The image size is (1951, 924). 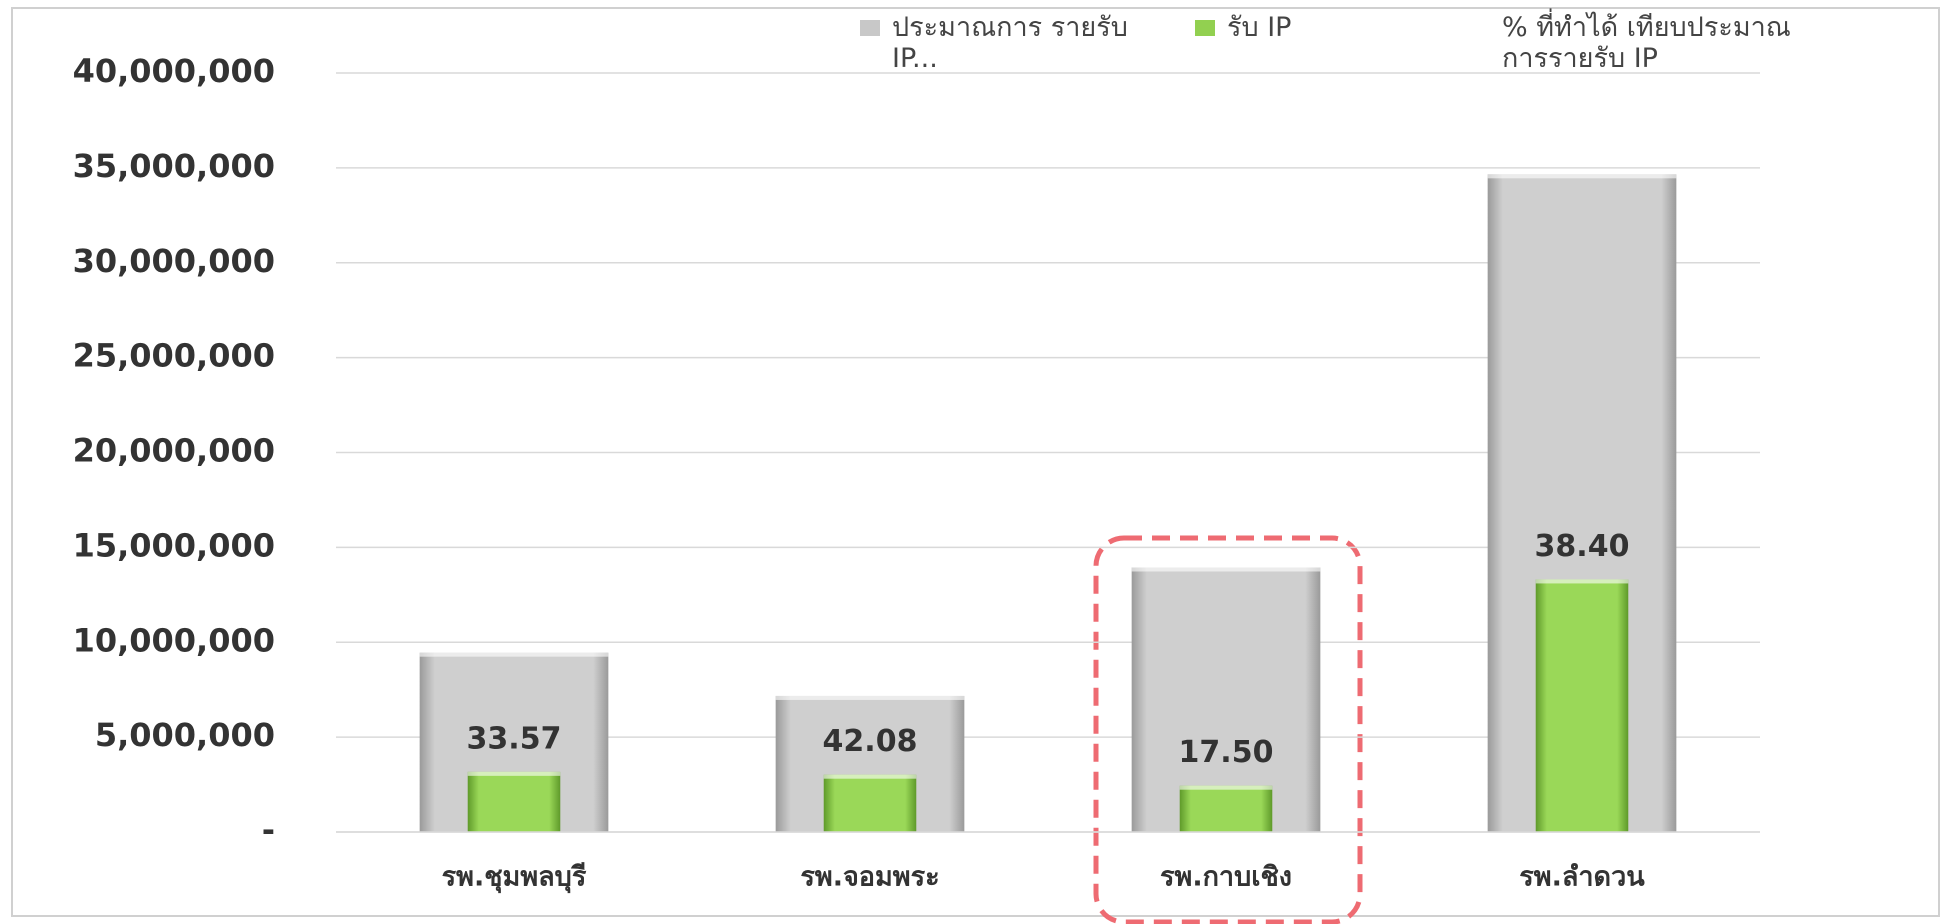 I want to click on data-label: 33.57, so click(x=514, y=738).